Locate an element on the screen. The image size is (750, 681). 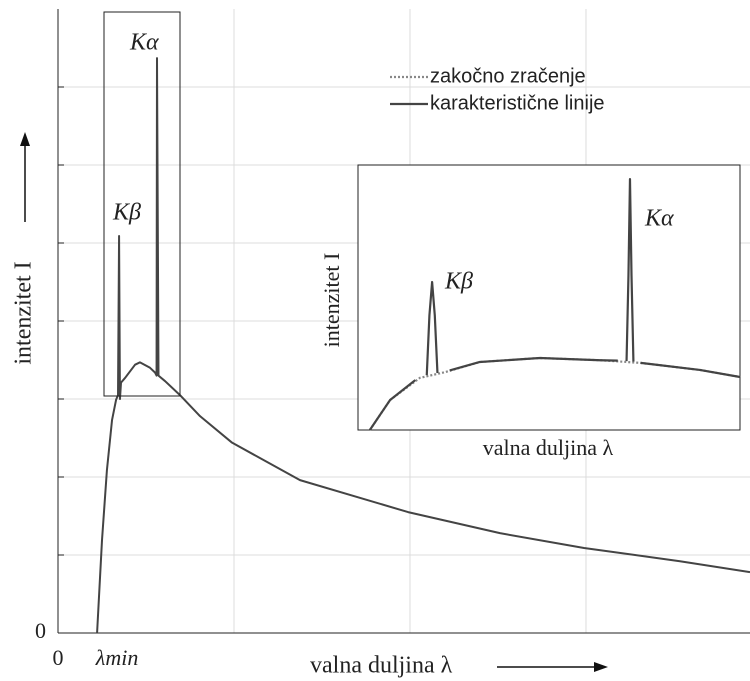
y-arrow-head is located at coordinates (25, 139).